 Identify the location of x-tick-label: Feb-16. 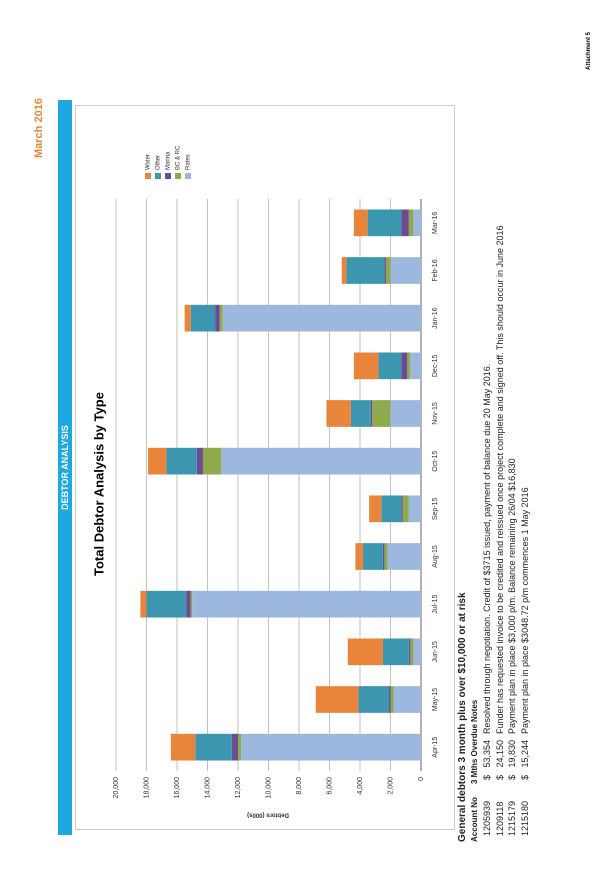
(435, 270).